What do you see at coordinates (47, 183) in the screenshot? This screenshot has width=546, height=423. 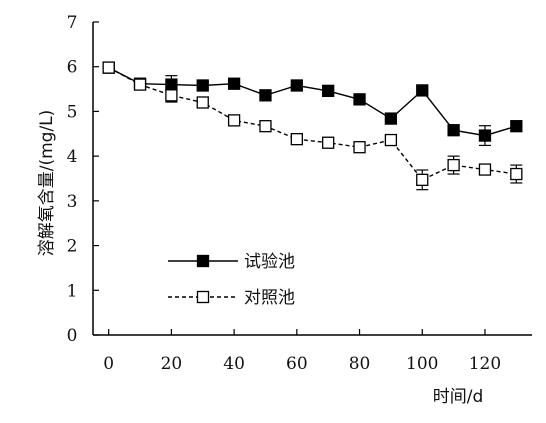 I see `y-axis-title: 溶解氧含量/(mg/L)` at bounding box center [47, 183].